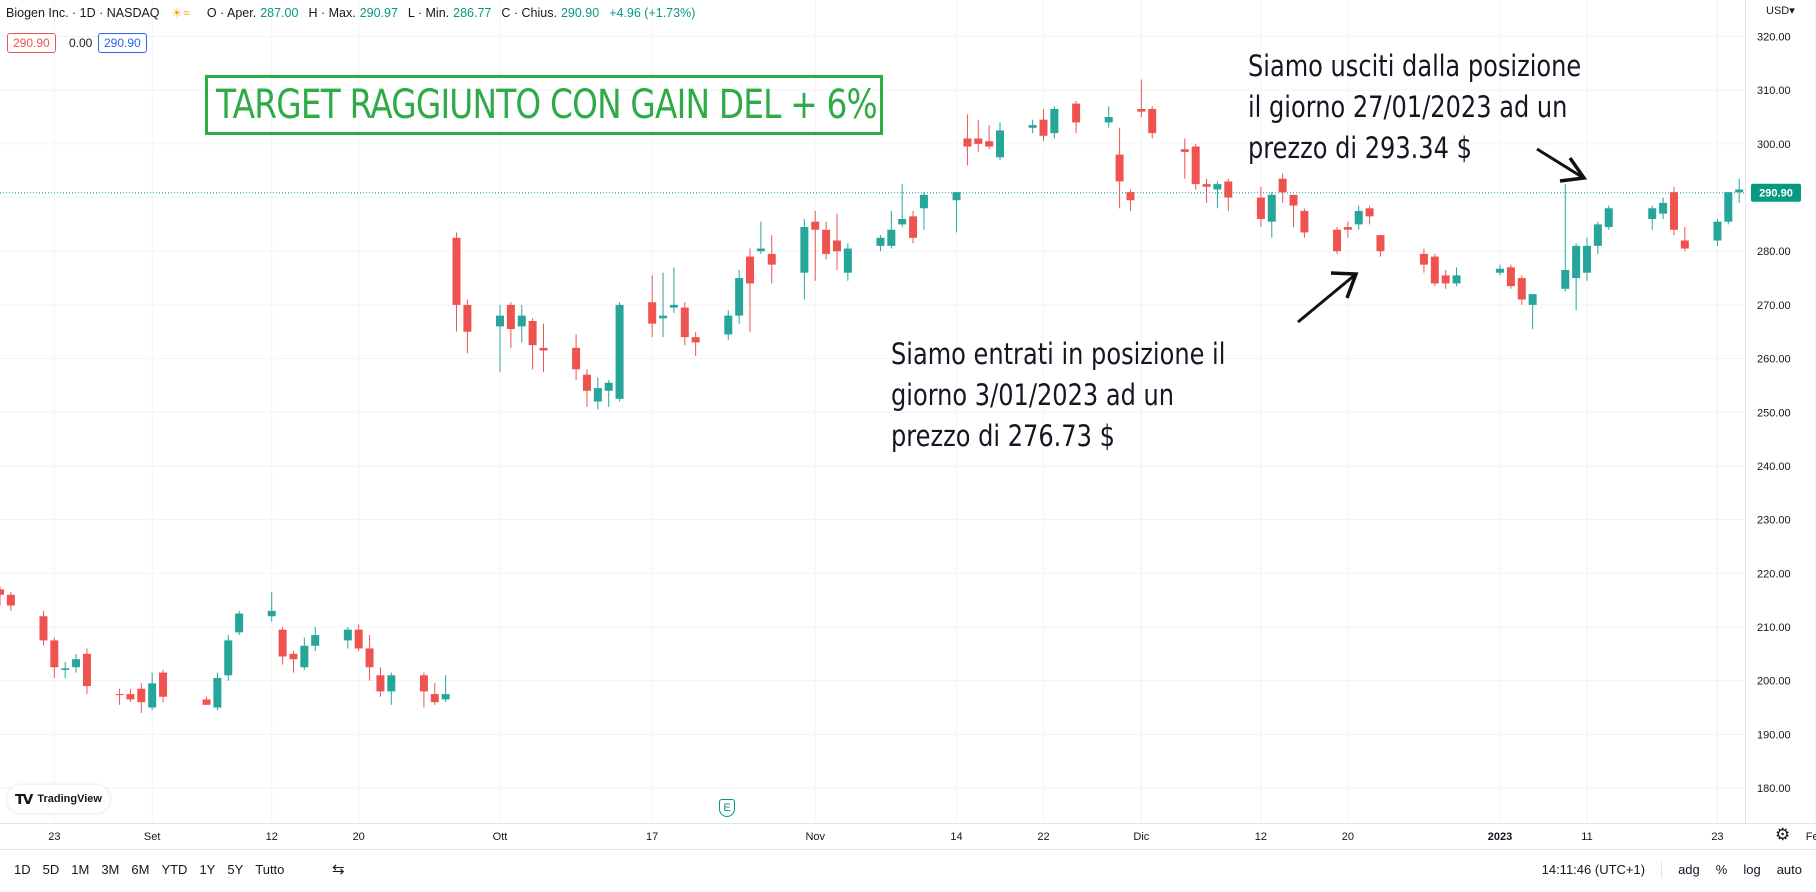  What do you see at coordinates (270, 869) in the screenshot?
I see `range-all: Tutto` at bounding box center [270, 869].